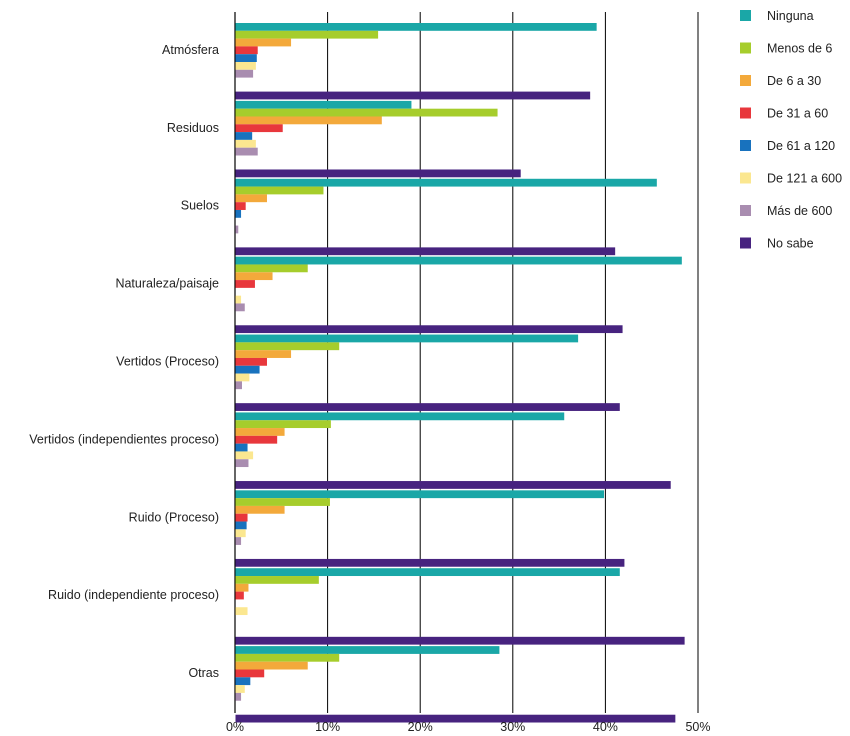 This screenshot has width=850, height=736. I want to click on category-label: Atmósfera, so click(190, 50).